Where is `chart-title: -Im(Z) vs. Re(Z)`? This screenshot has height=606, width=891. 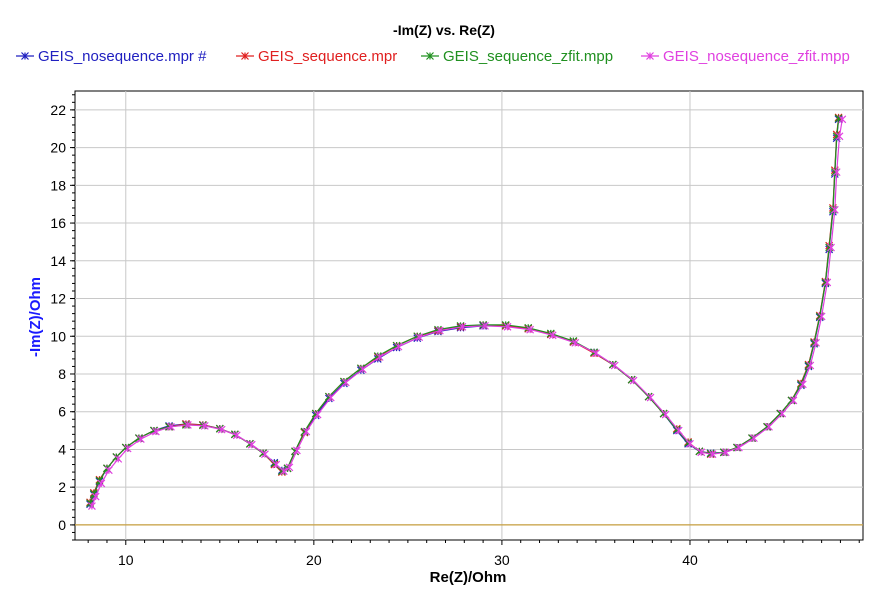 chart-title: -Im(Z) vs. Re(Z) is located at coordinates (444, 30).